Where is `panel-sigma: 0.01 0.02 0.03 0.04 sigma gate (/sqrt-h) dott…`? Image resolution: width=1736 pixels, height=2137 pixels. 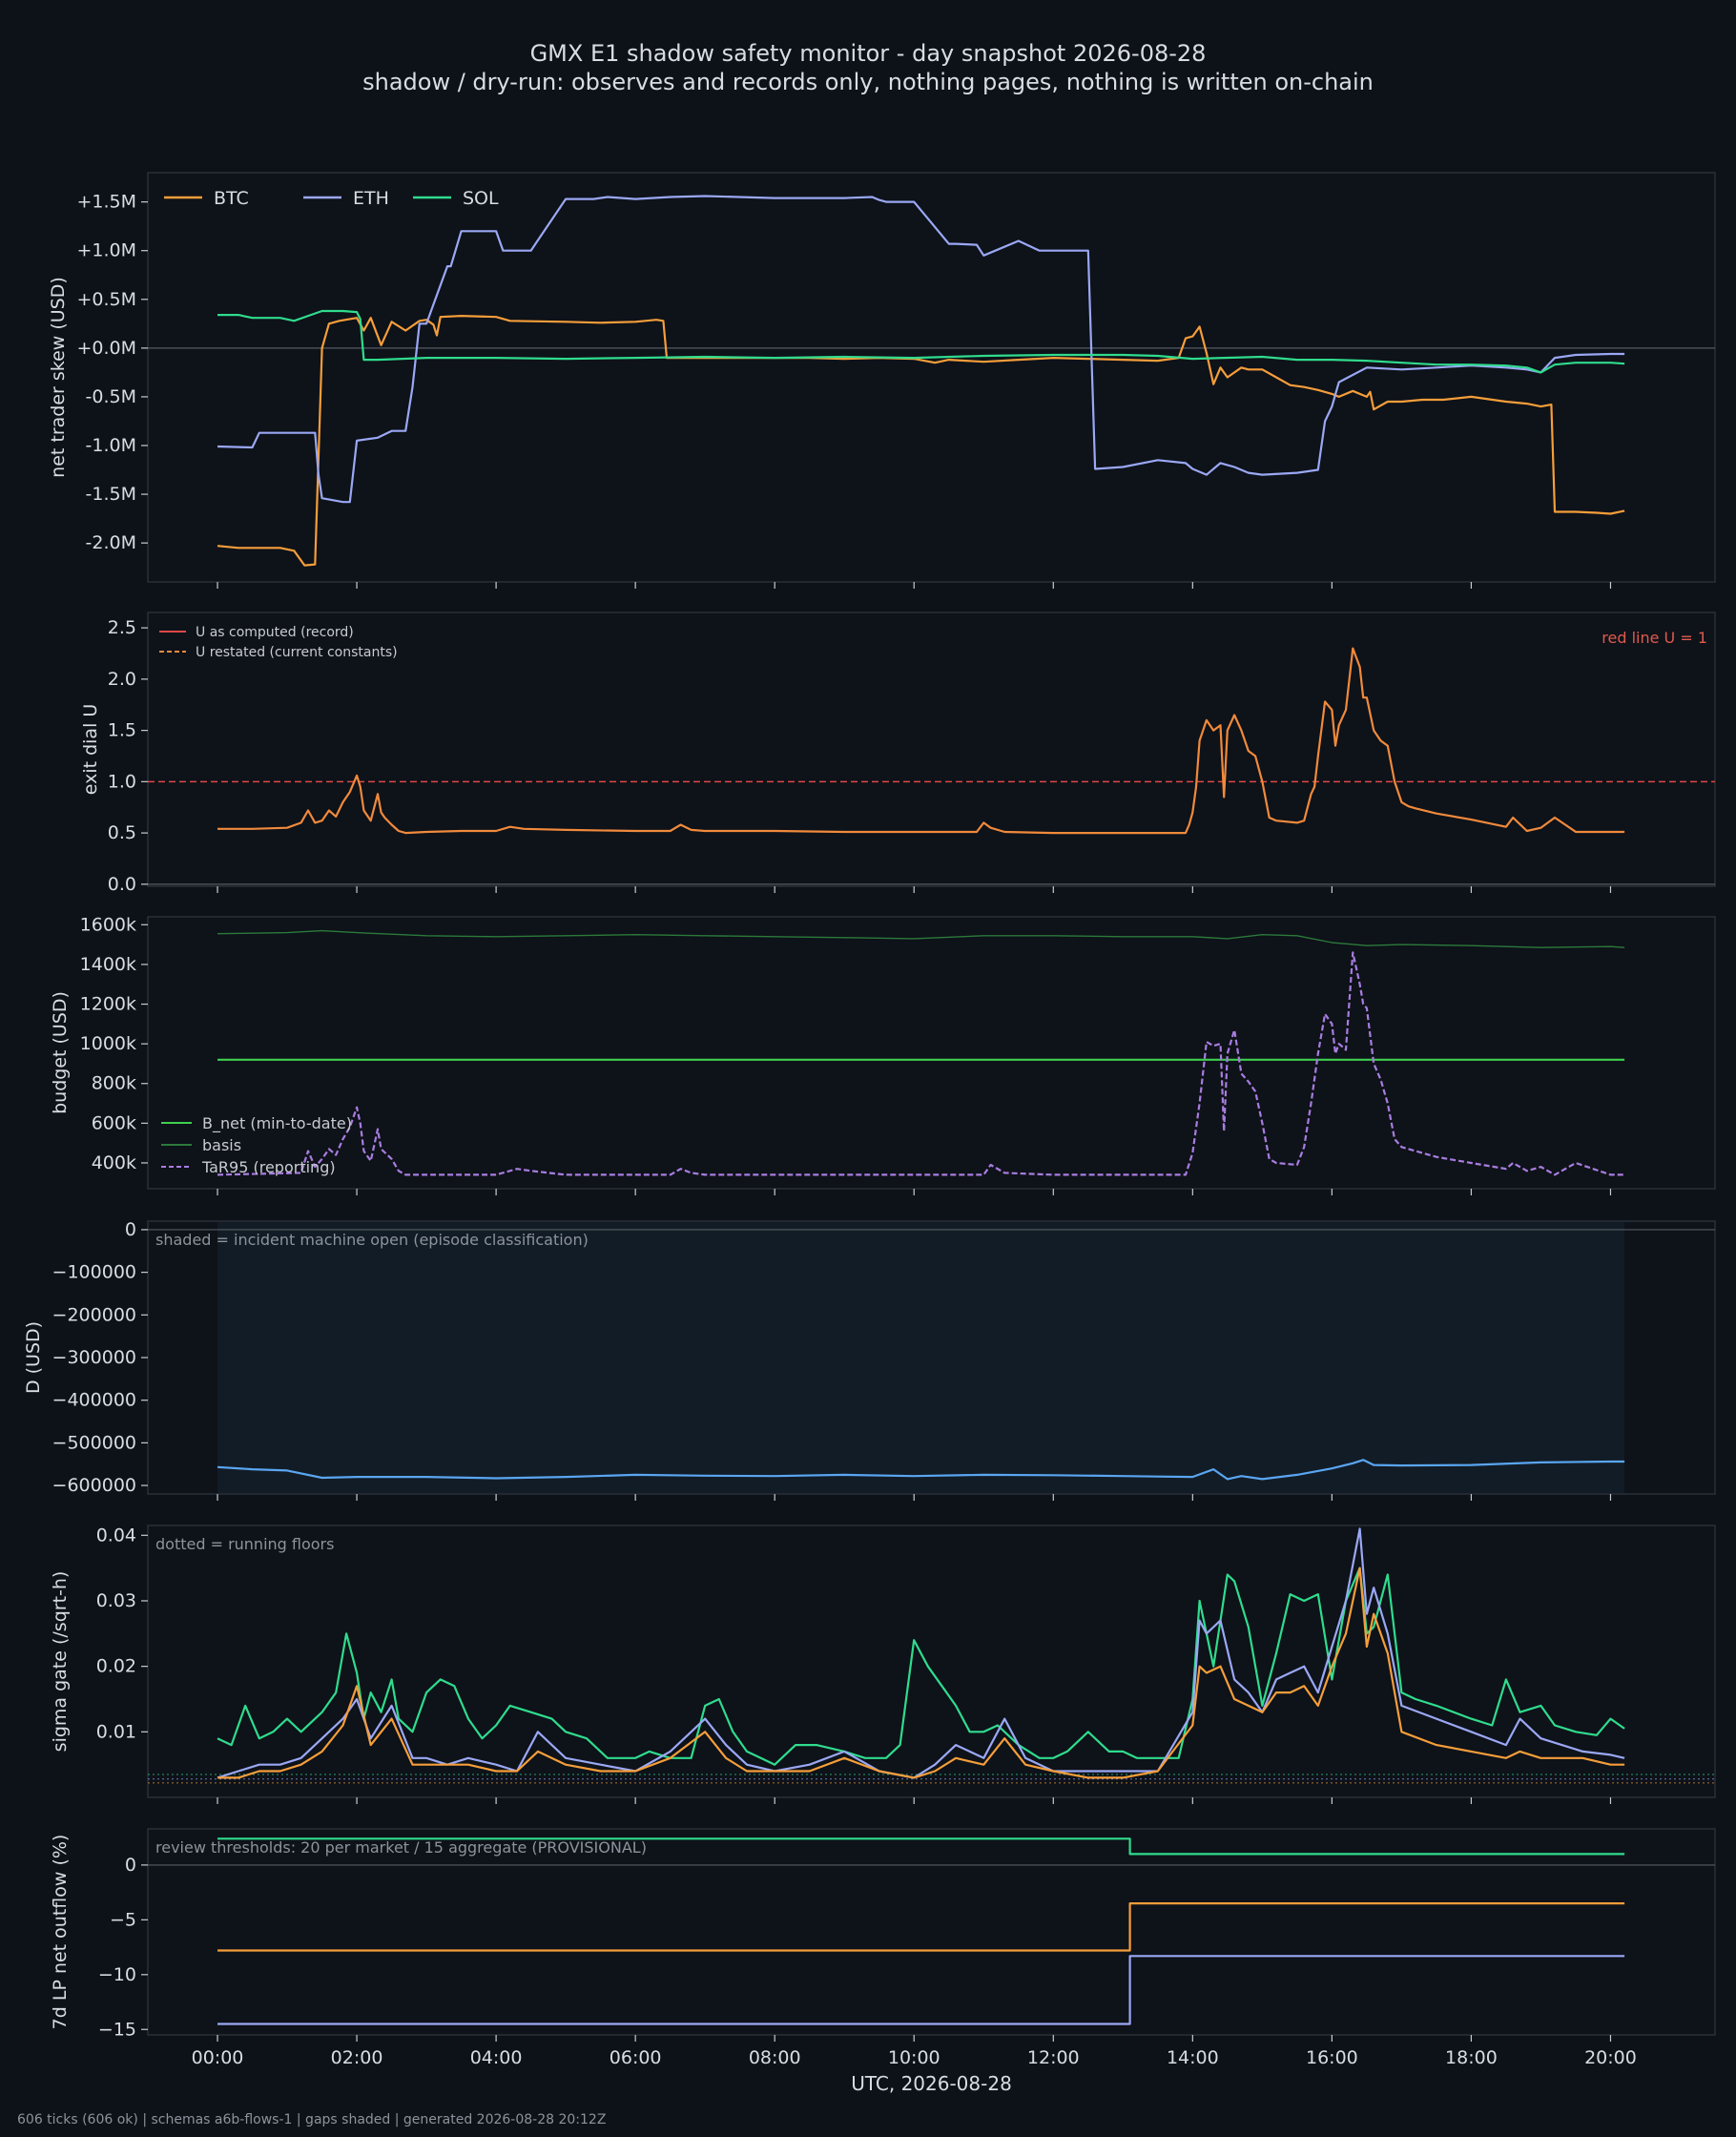 panel-sigma: 0.01 0.02 0.03 0.04 sigma gate (/sqrt-h) dott… is located at coordinates (883, 1664).